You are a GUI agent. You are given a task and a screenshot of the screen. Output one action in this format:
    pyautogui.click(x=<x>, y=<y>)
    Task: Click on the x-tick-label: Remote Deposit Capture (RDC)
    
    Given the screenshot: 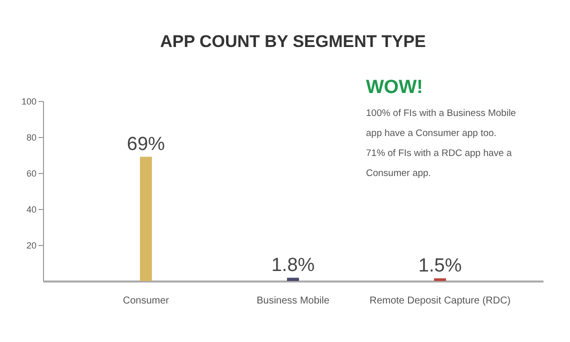 What is the action you would take?
    pyautogui.click(x=440, y=301)
    